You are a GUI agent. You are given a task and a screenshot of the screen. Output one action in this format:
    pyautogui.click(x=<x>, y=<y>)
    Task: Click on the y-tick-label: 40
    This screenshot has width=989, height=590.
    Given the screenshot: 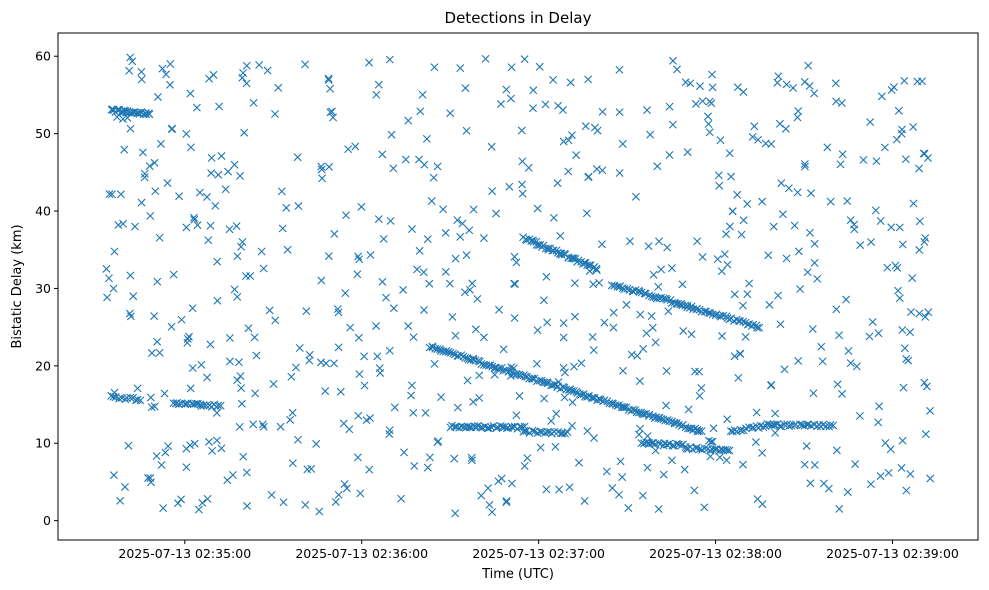 What is the action you would take?
    pyautogui.click(x=43, y=211)
    